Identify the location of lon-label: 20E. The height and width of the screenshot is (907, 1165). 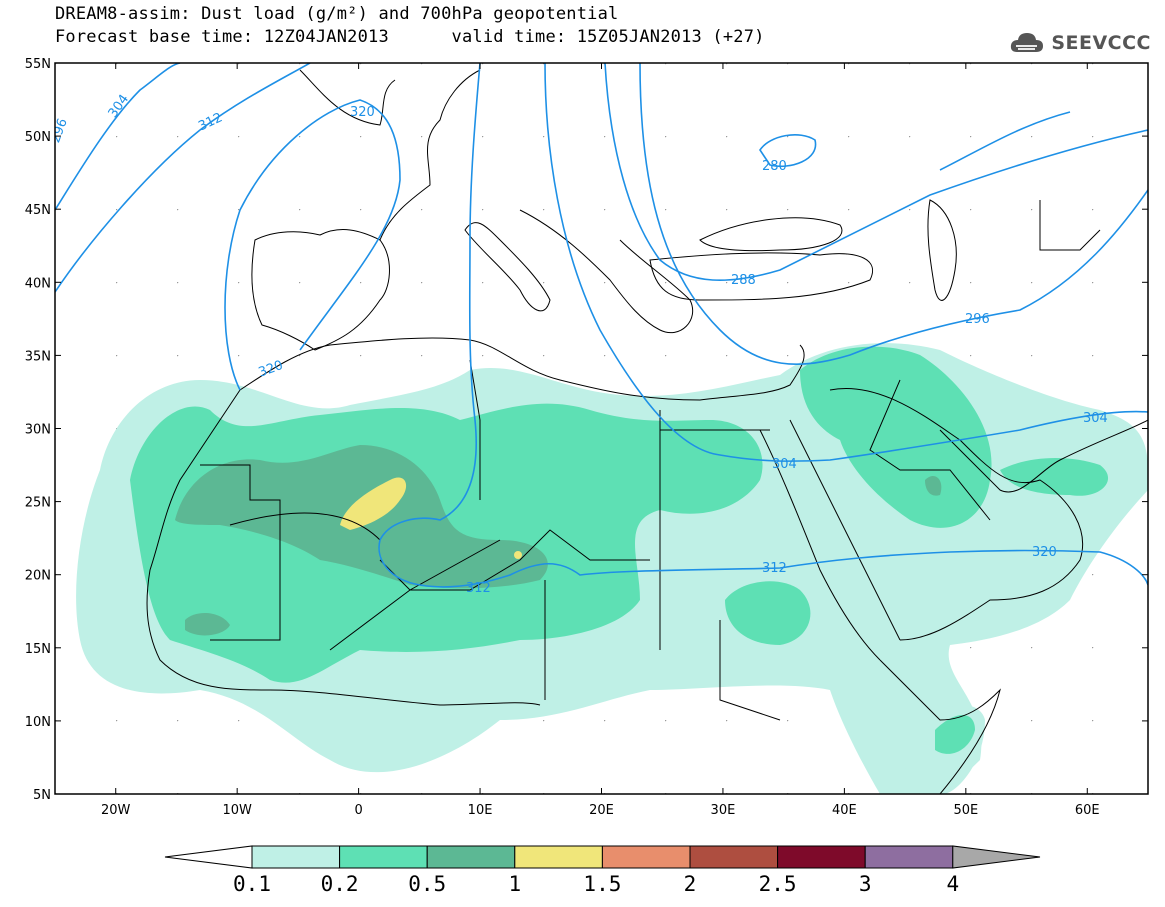
(601, 810).